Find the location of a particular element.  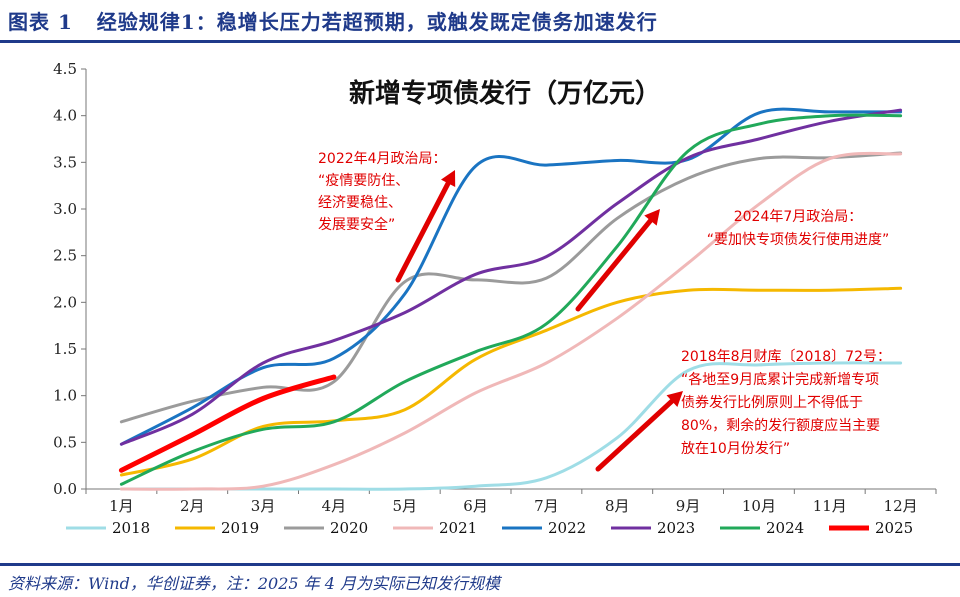

annotation-0-line: 发展要安全” is located at coordinates (356, 224).